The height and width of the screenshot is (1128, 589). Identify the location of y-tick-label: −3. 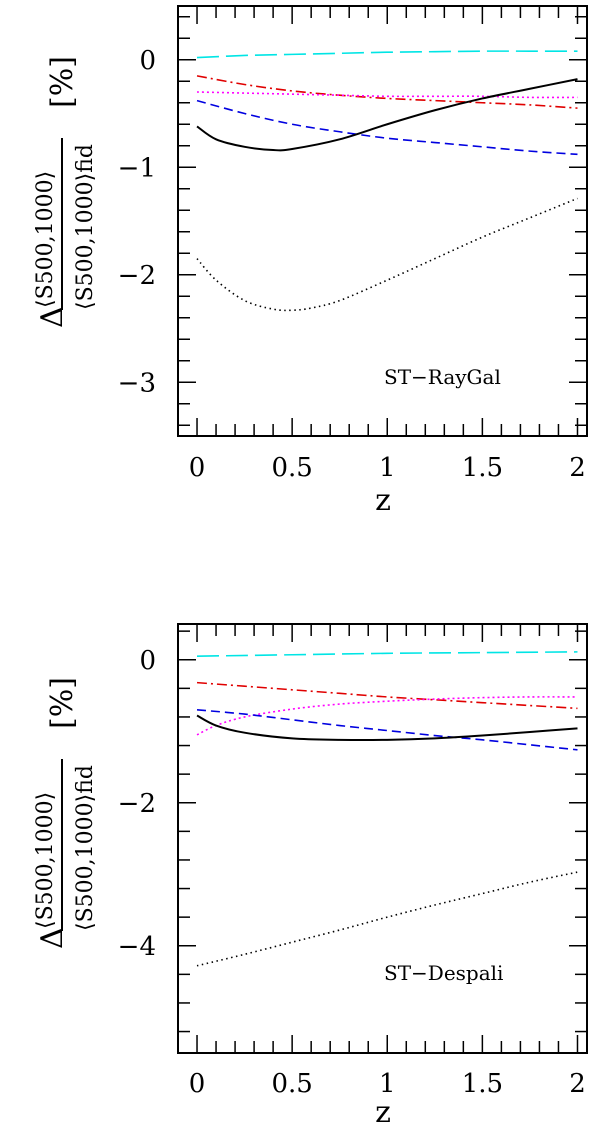
(137, 383).